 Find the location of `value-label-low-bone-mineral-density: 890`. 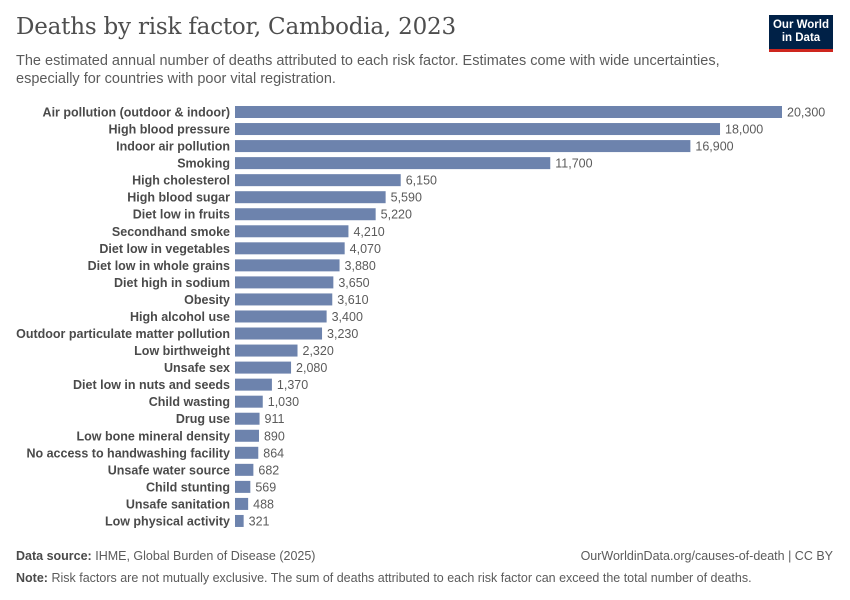

value-label-low-bone-mineral-density: 890 is located at coordinates (274, 436).